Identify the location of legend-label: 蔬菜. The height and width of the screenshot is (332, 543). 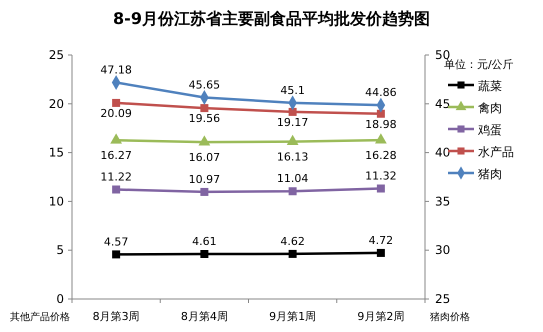
(490, 86).